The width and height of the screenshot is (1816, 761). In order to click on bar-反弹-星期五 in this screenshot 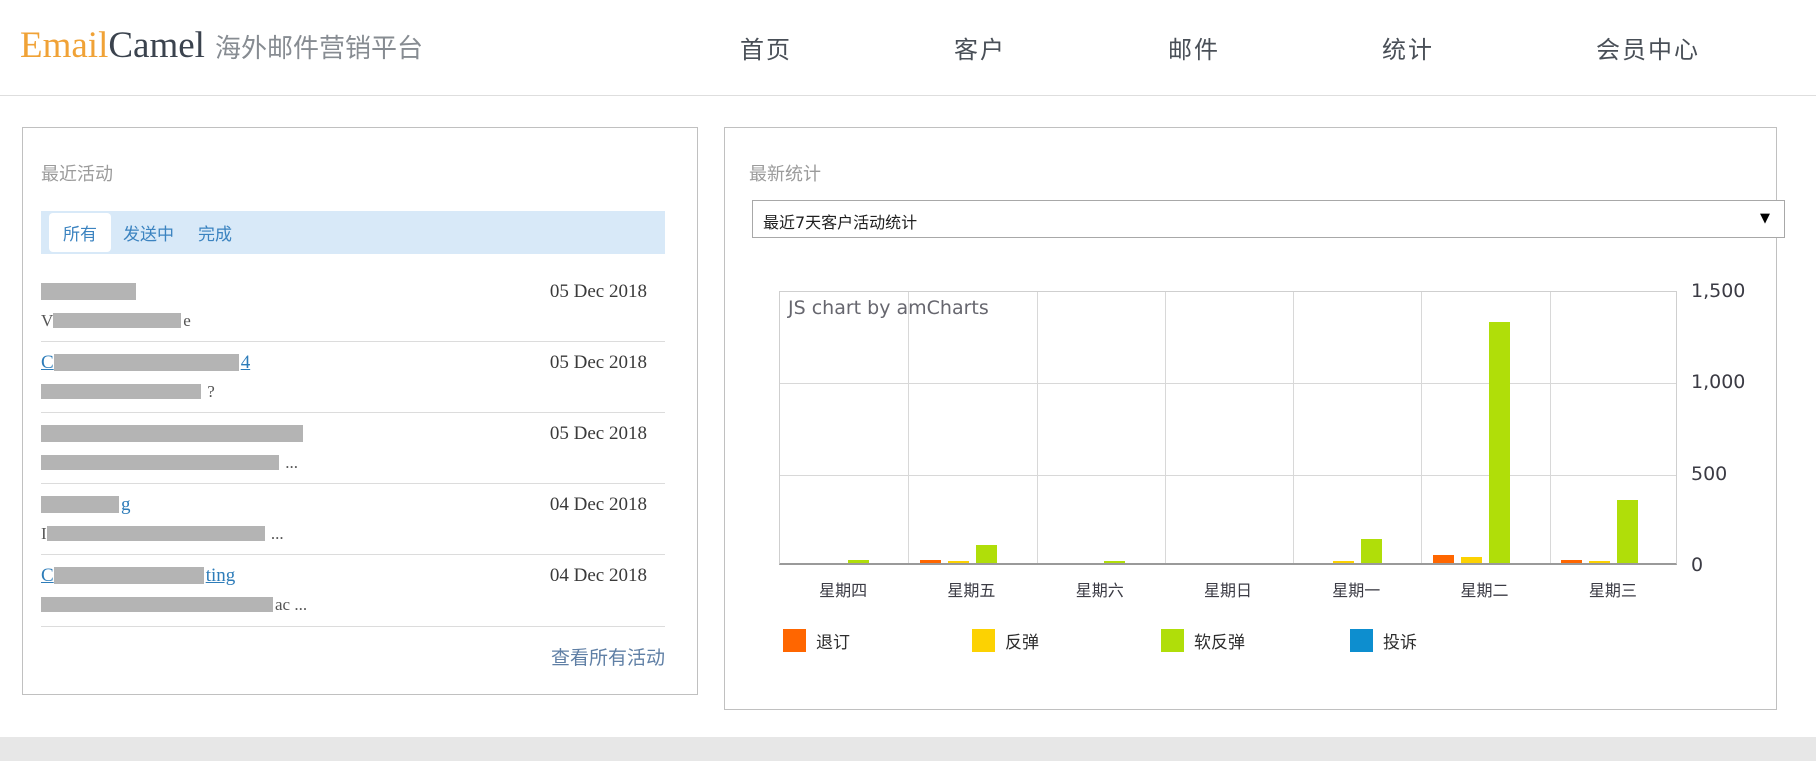, I will do `click(958, 562)`.